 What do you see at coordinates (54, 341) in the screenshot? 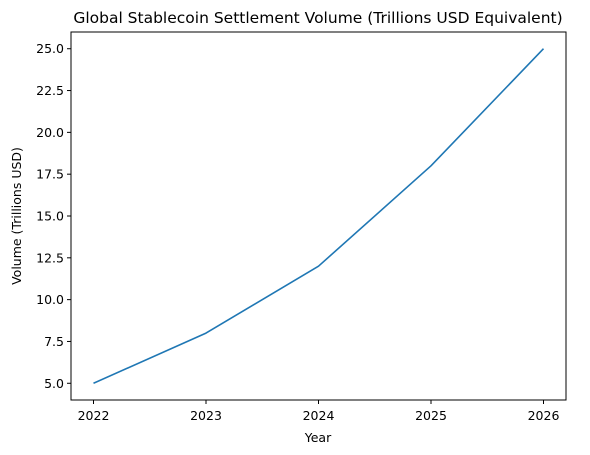
I see `y-tick-label: 7.5` at bounding box center [54, 341].